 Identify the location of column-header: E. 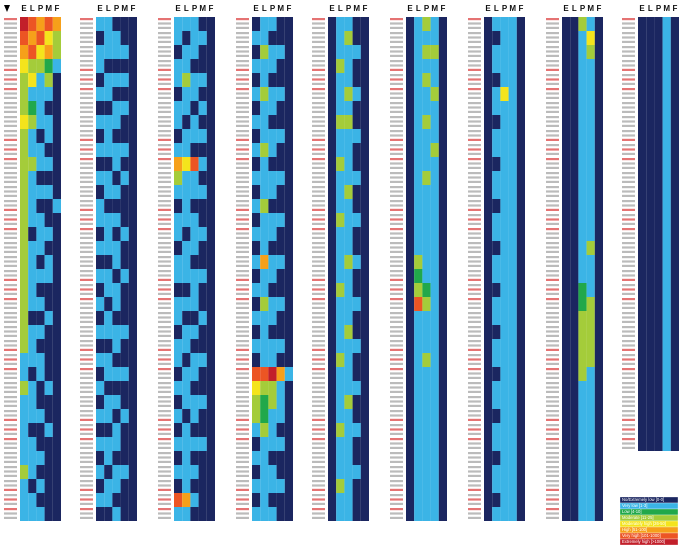
(410, 8).